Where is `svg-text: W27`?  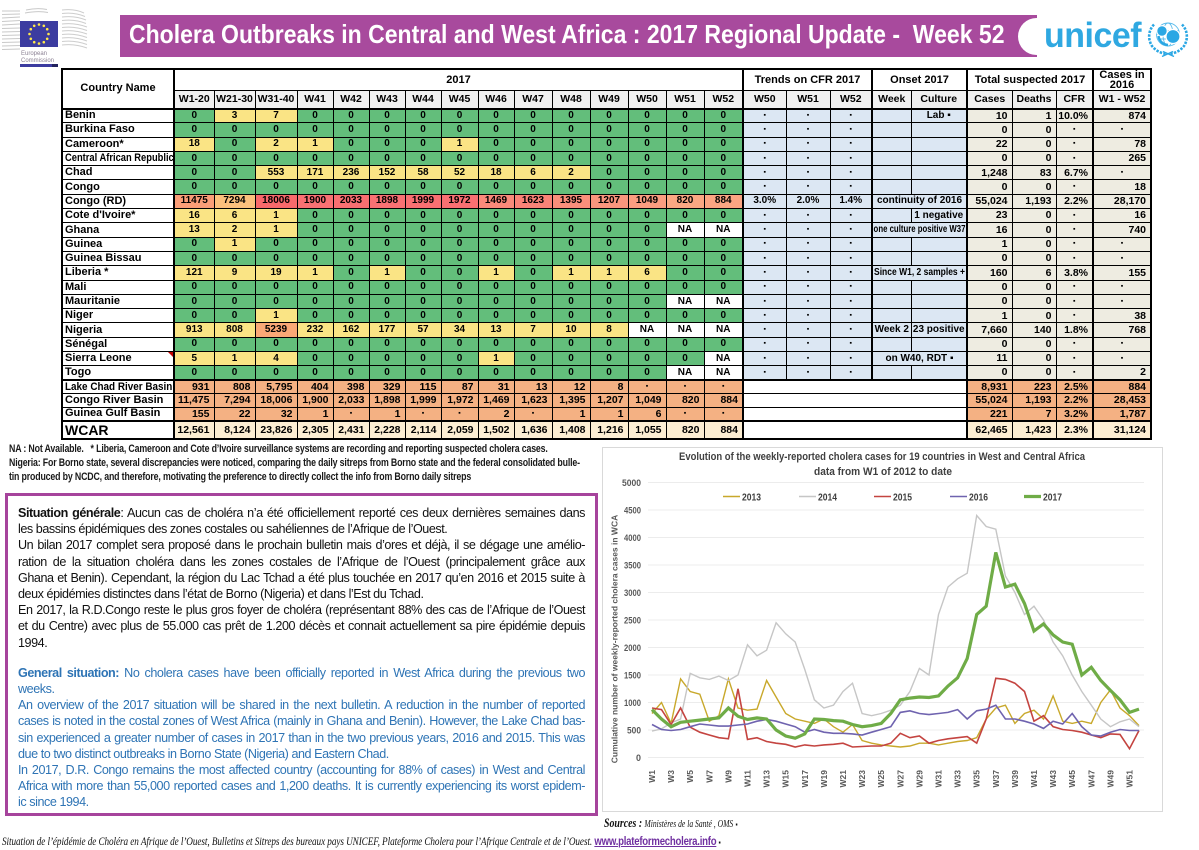
svg-text: W27 is located at coordinates (900, 779).